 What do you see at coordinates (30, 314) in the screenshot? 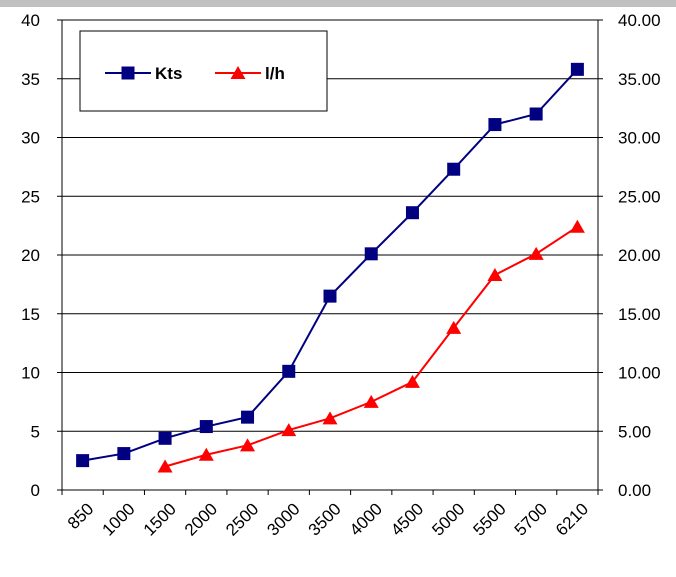
I see `y-left-tick-label: 15` at bounding box center [30, 314].